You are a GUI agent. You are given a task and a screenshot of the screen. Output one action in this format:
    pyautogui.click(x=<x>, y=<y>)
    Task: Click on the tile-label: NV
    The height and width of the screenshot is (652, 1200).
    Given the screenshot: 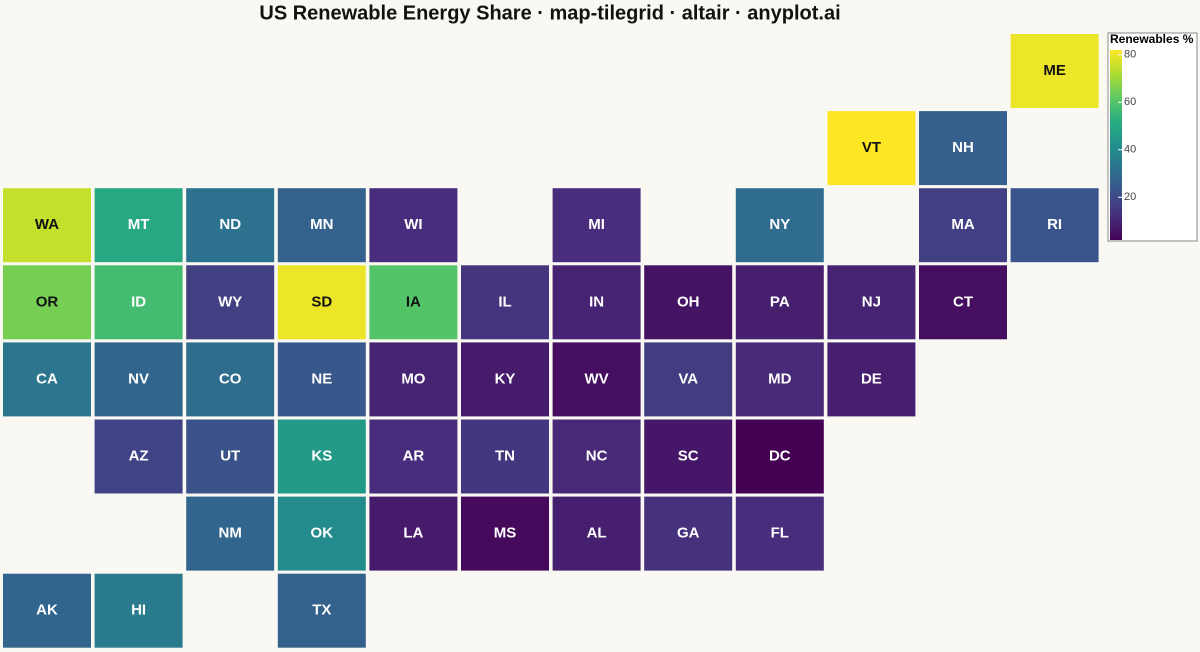 What is the action you would take?
    pyautogui.click(x=138, y=378)
    